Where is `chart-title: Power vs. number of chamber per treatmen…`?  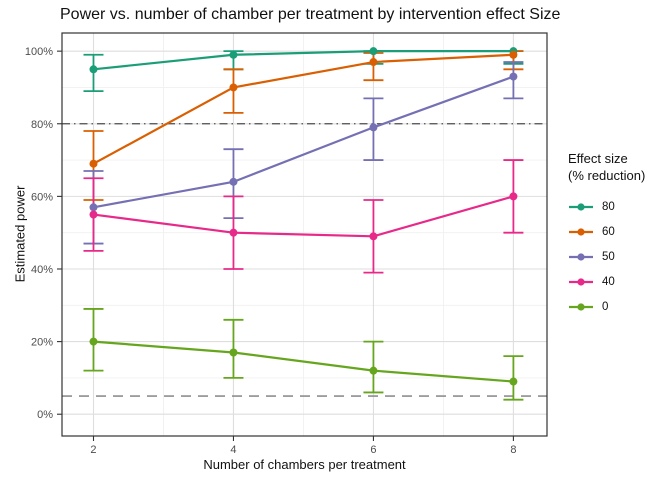
chart-title: Power vs. number of chamber per treatmen… is located at coordinates (310, 14).